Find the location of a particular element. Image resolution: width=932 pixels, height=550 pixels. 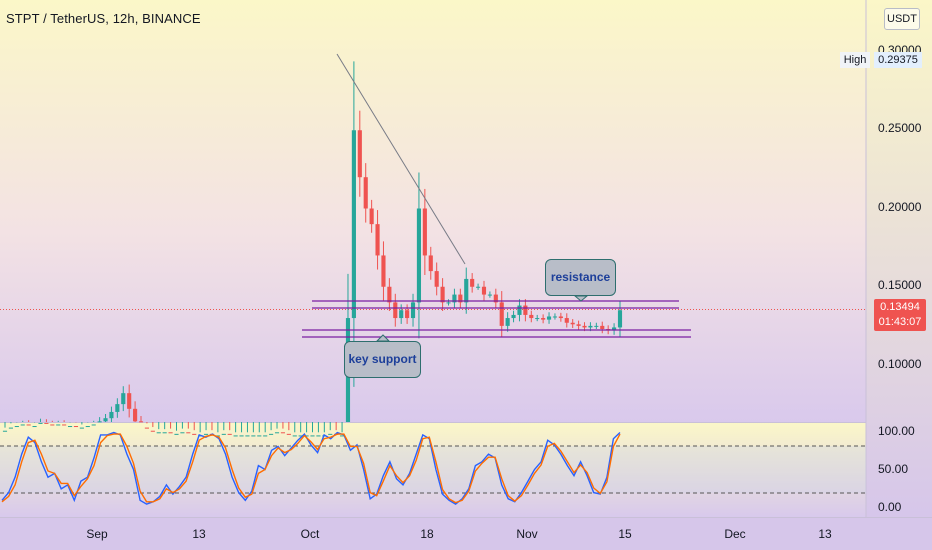

chart-title: STPT / TetherUS, 12h, BINANCE is located at coordinates (103, 18).